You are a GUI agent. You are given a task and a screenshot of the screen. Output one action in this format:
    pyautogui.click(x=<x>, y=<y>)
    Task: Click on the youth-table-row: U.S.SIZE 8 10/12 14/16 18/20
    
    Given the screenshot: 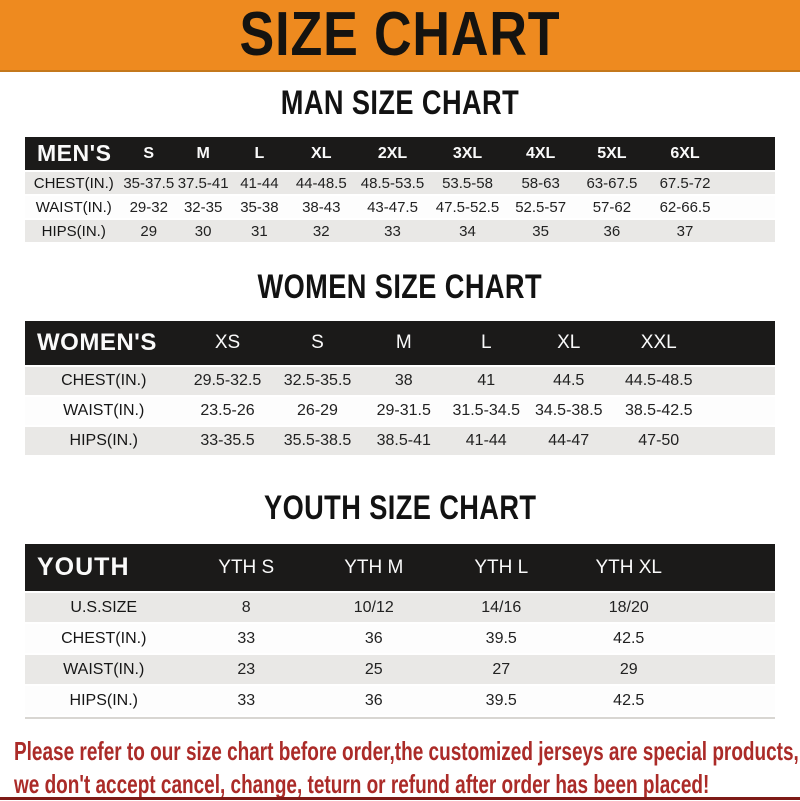 What is the action you would take?
    pyautogui.click(x=400, y=608)
    